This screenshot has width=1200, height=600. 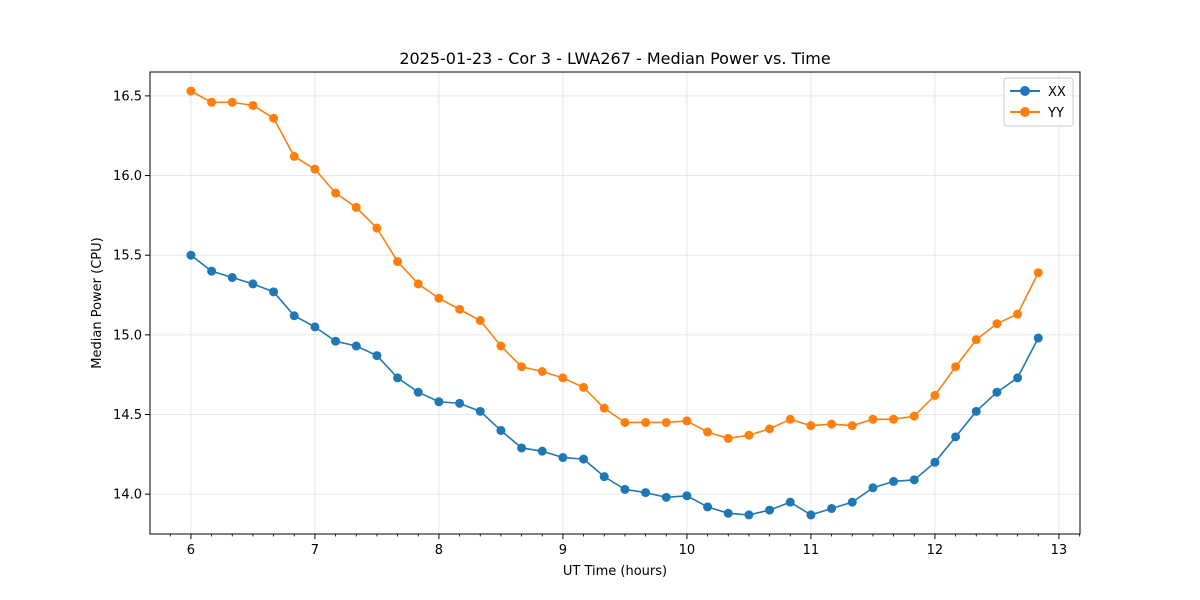 What do you see at coordinates (439, 550) in the screenshot?
I see `x-tick-label: 8` at bounding box center [439, 550].